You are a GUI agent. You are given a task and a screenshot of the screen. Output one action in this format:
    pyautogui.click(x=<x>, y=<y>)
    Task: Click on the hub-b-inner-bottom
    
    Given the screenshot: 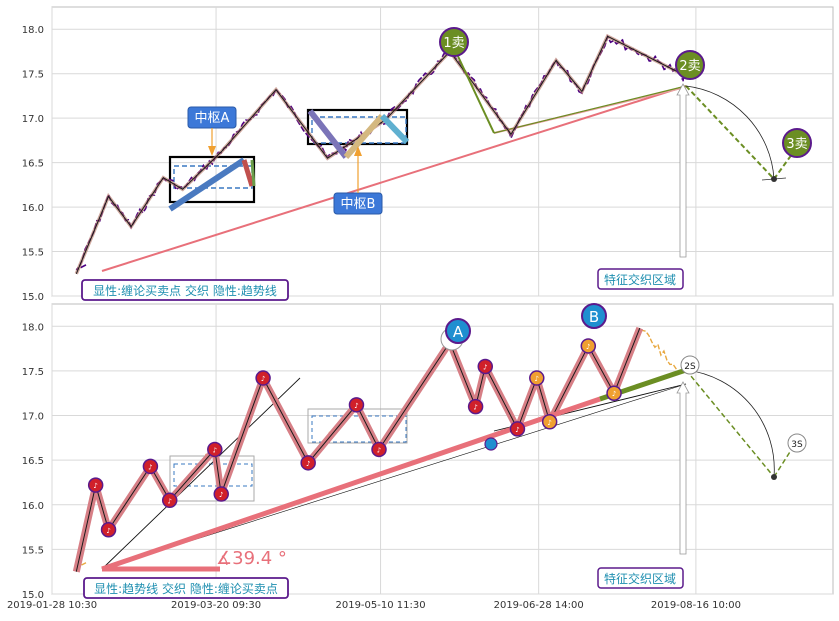 What is the action you would take?
    pyautogui.click(x=359, y=429)
    